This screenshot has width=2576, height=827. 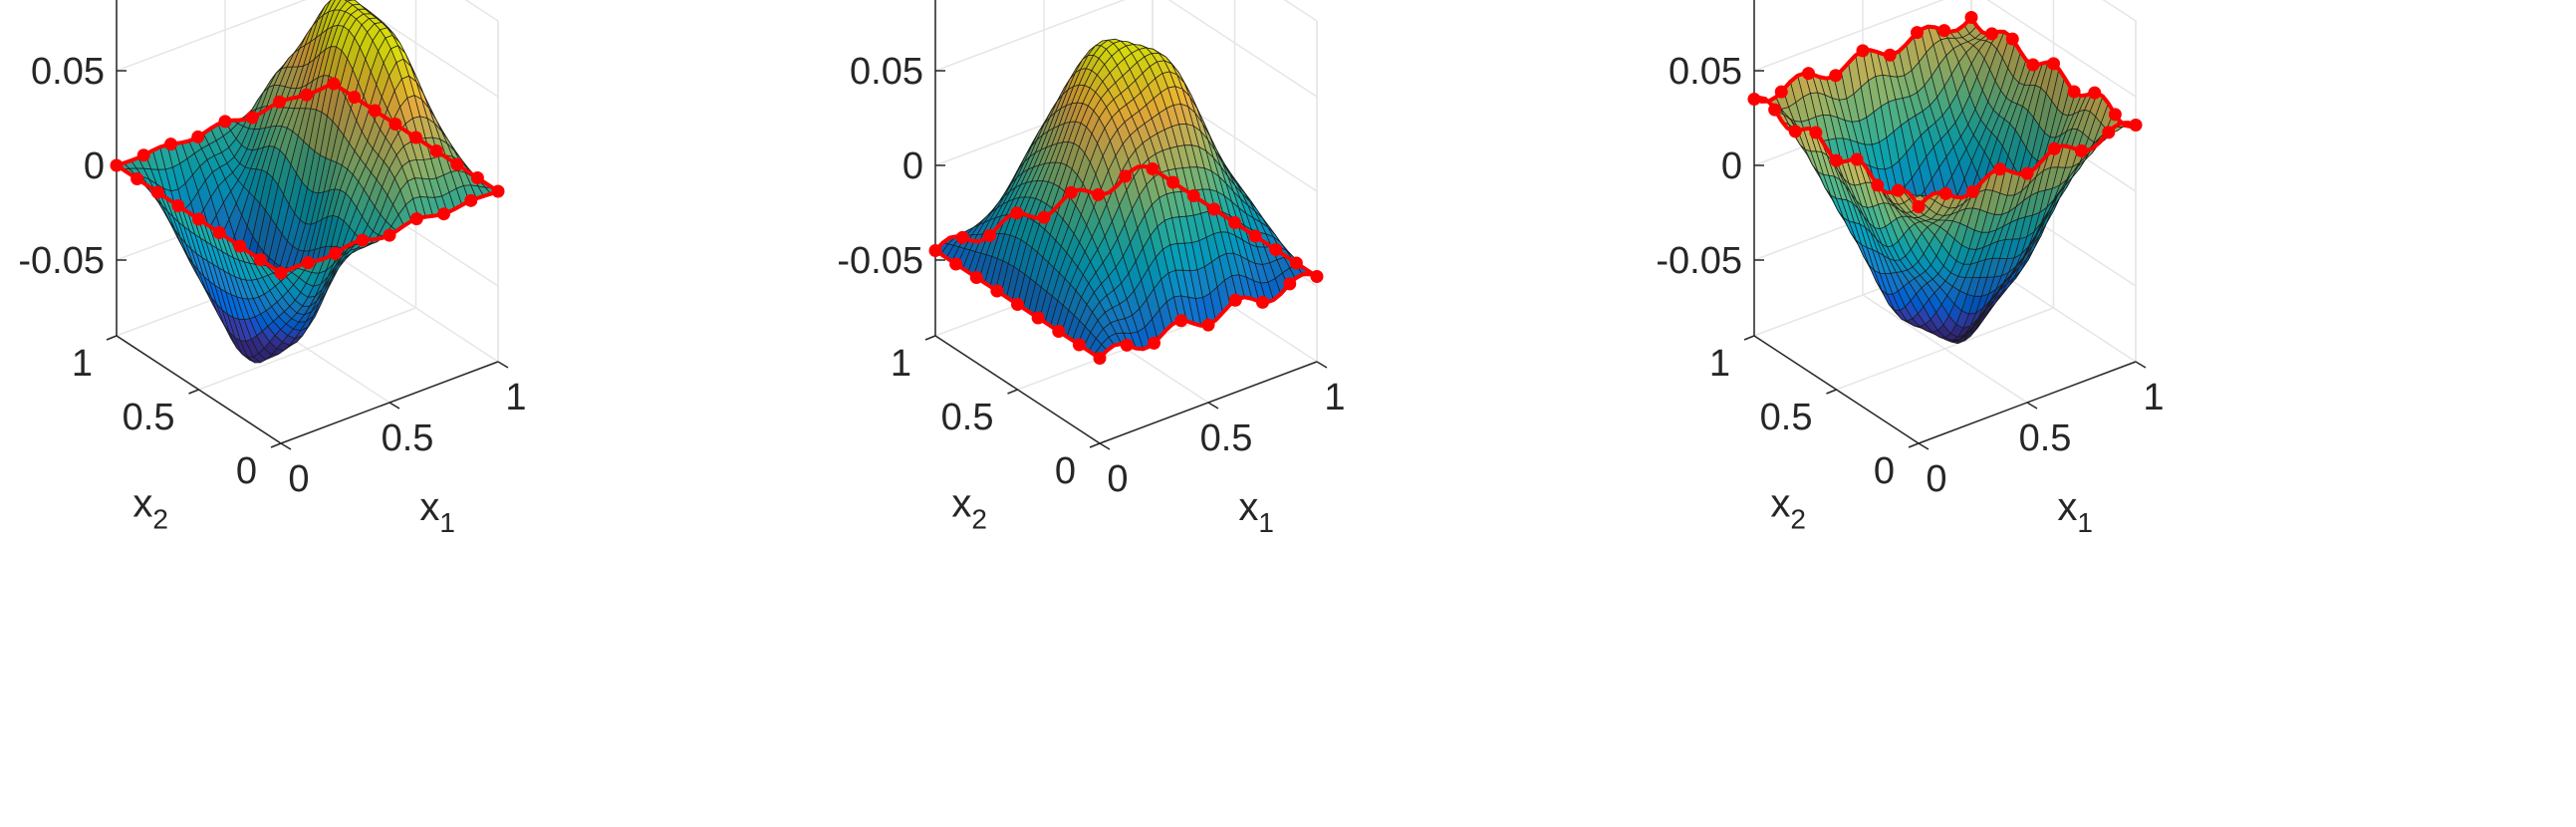 What do you see at coordinates (1945, 349) in the screenshot?
I see `floor-gridline` at bounding box center [1945, 349].